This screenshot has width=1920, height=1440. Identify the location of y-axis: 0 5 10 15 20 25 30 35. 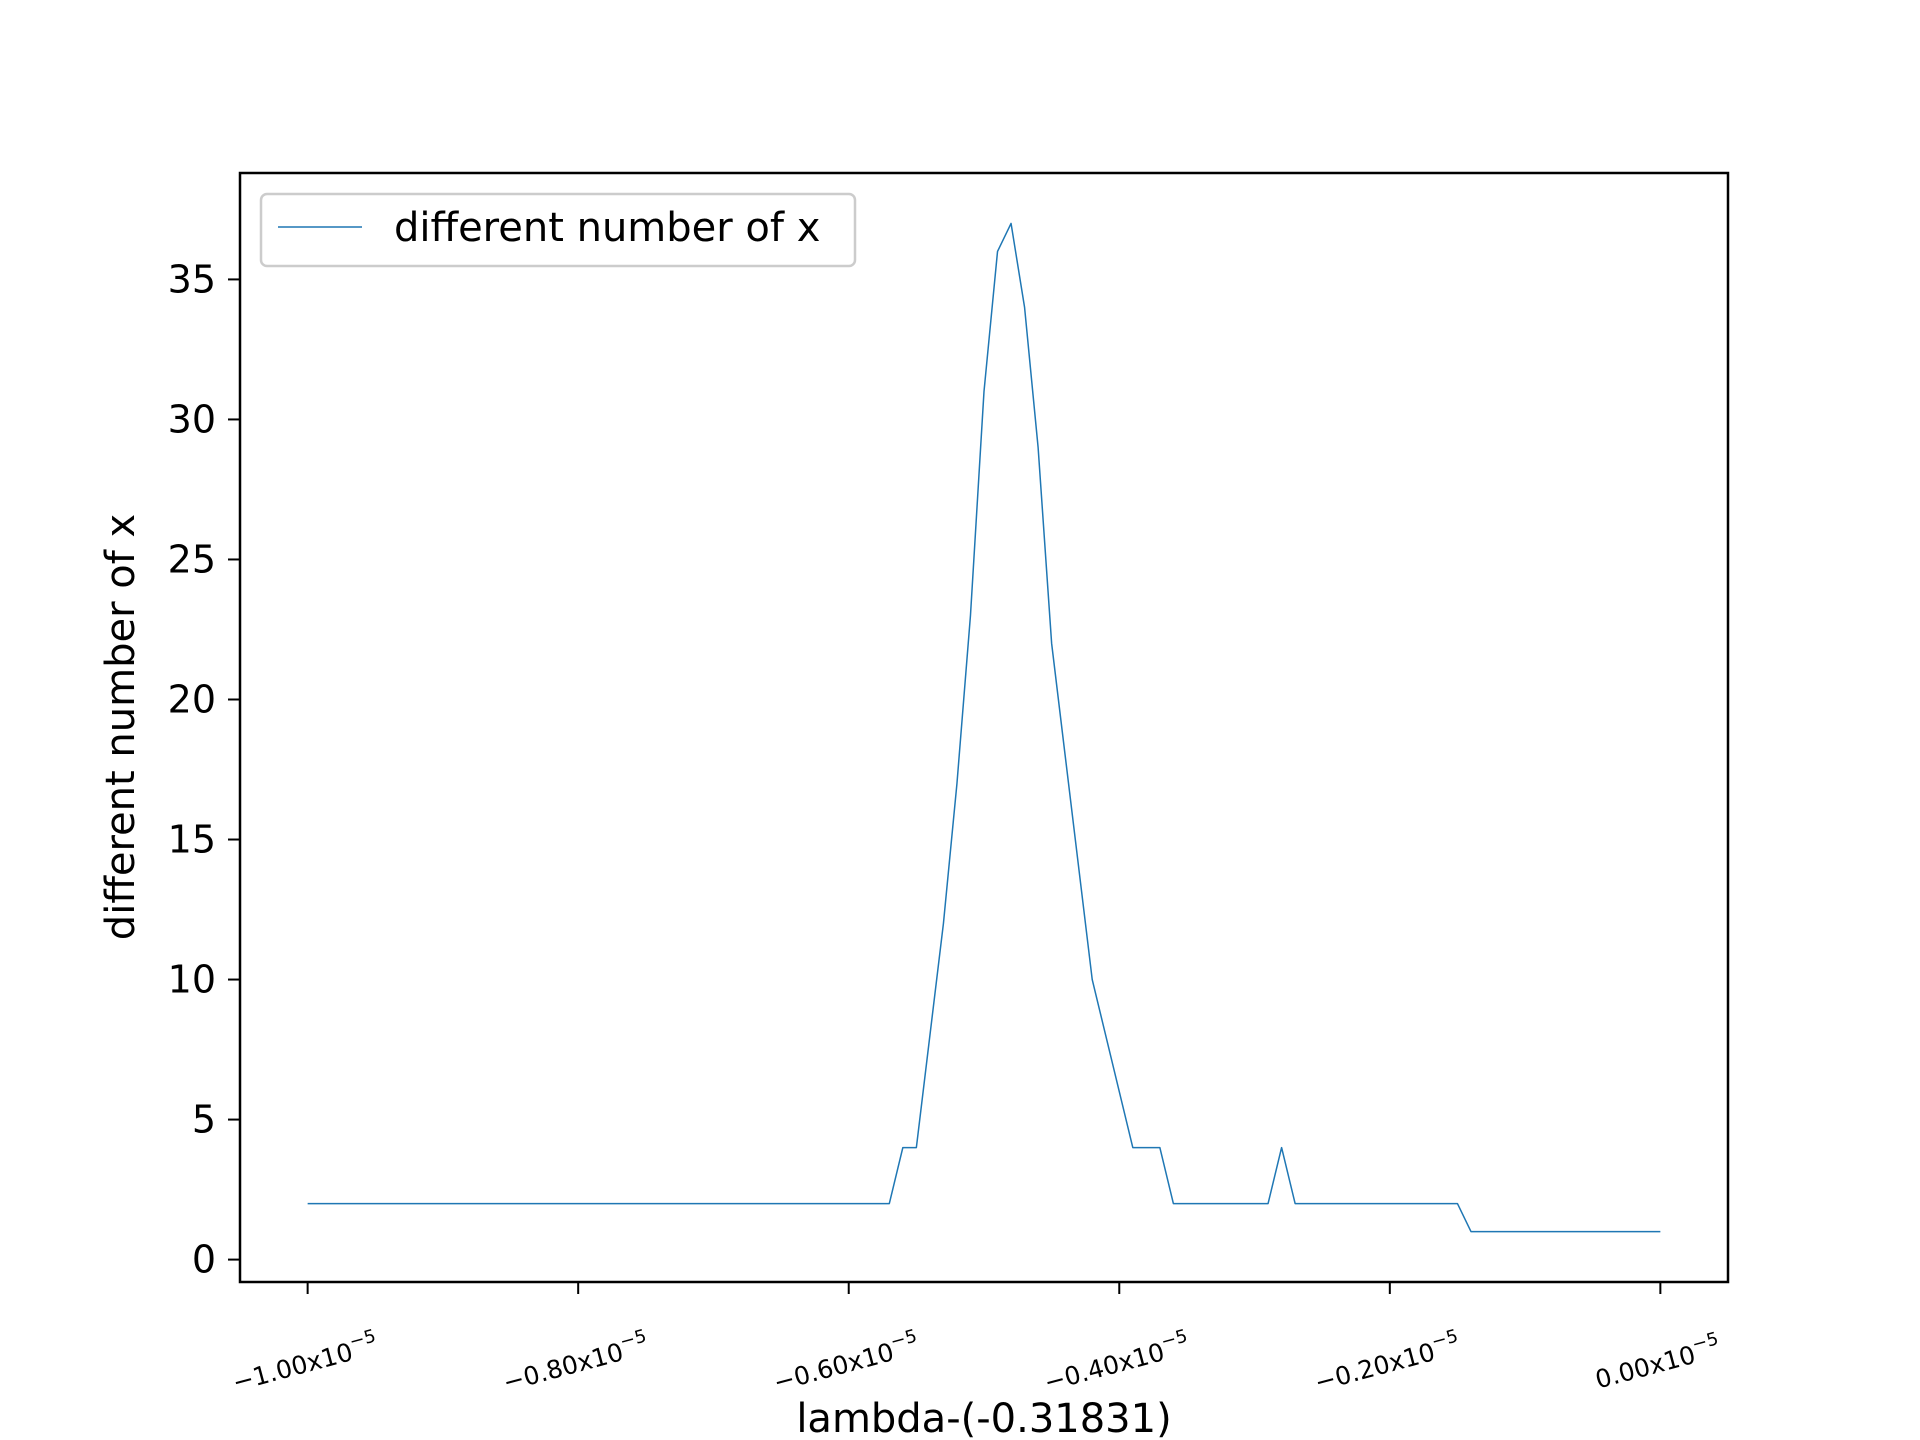
(204, 769).